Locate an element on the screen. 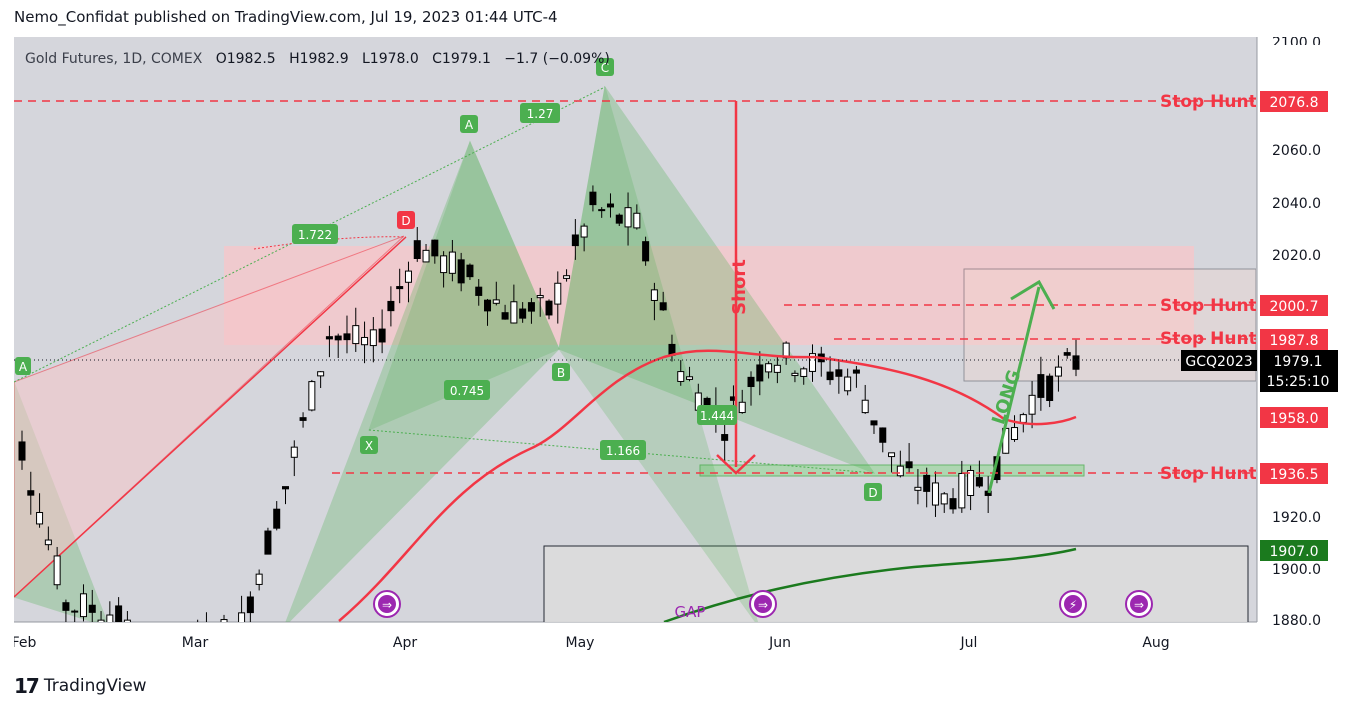 This screenshot has height=709, width=1362. close-label: C is located at coordinates (437, 59).